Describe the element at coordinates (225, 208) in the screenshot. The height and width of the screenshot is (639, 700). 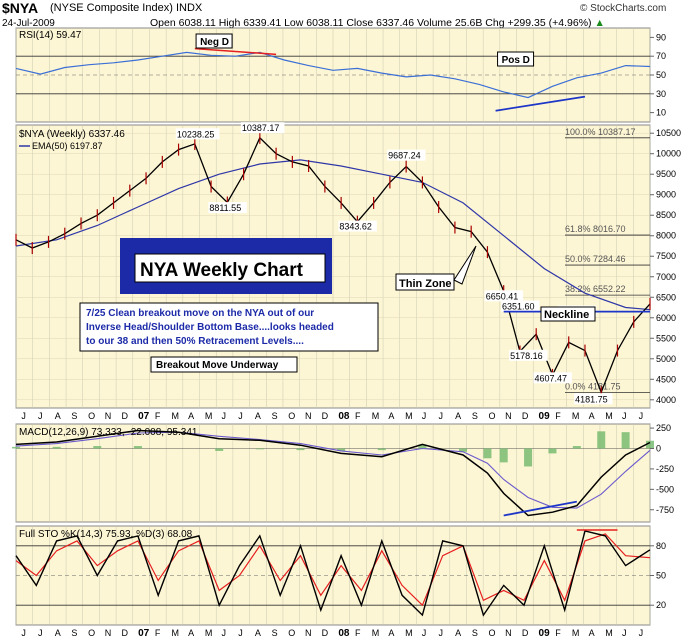
I see `price-label: 8811.55` at that location.